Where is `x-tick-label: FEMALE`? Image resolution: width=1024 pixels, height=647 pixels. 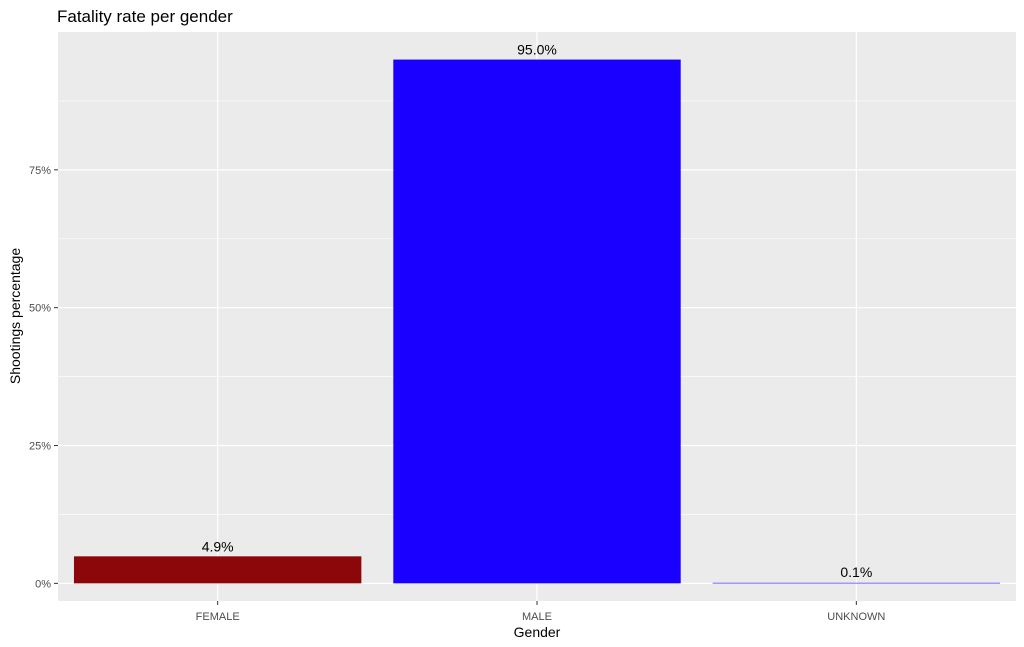
x-tick-label: FEMALE is located at coordinates (218, 617).